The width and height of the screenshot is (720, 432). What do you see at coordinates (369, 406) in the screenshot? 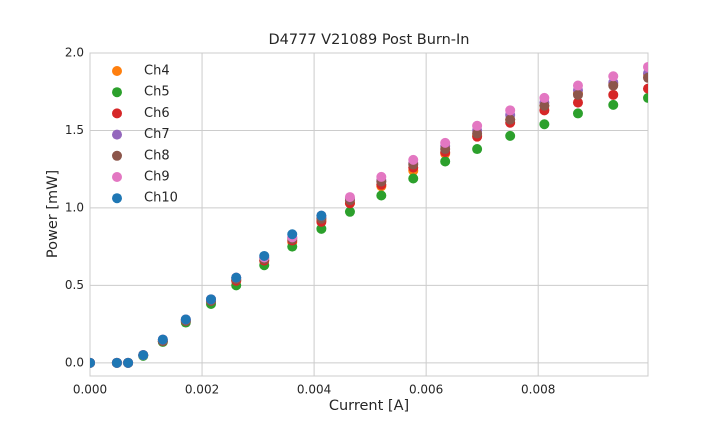
I see `x-axis-label: Current [A]` at bounding box center [369, 406].